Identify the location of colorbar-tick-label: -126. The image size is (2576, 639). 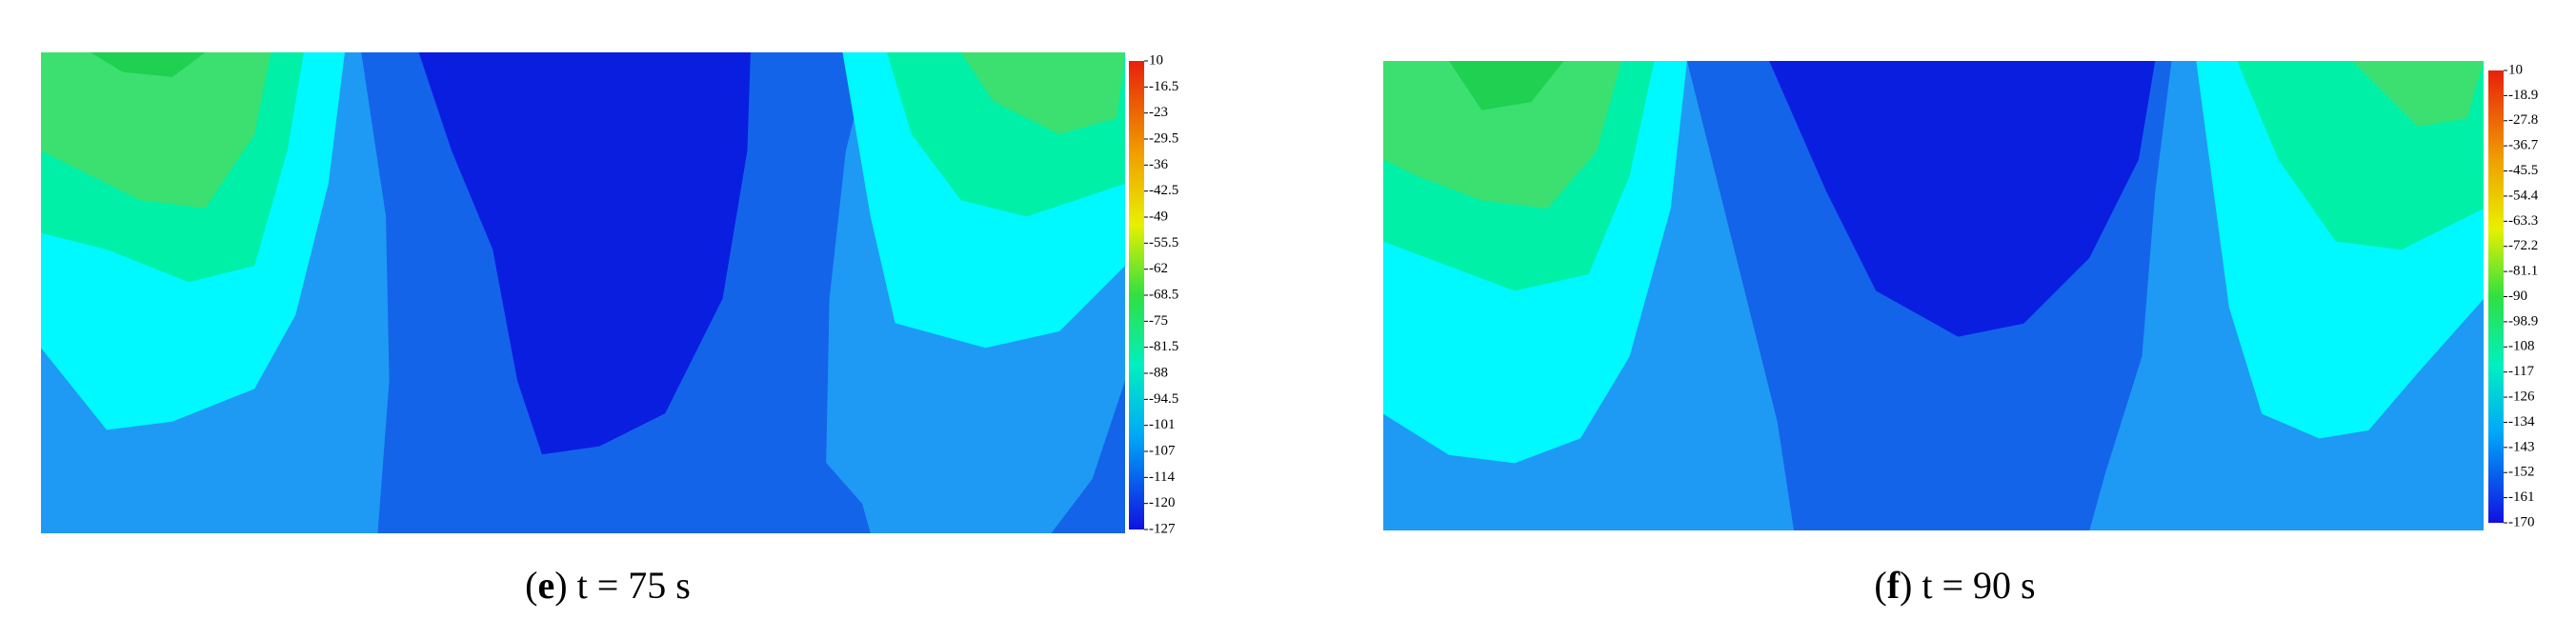
(2521, 397).